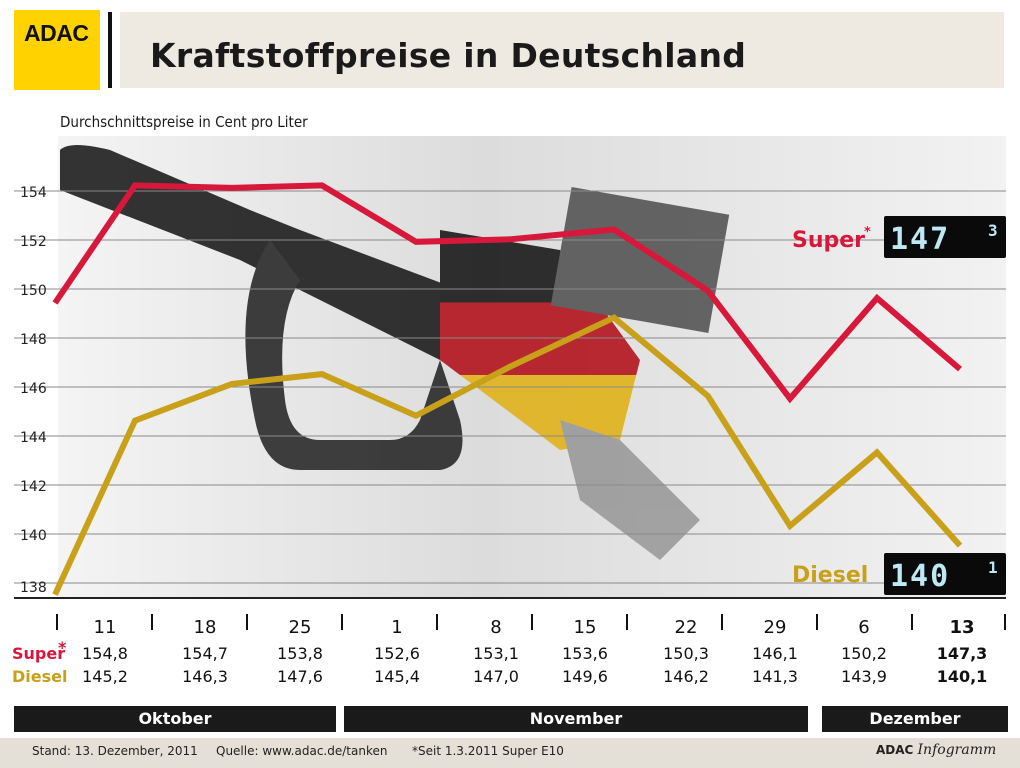  I want to click on diesel-value-label: 145,2, so click(105, 676).